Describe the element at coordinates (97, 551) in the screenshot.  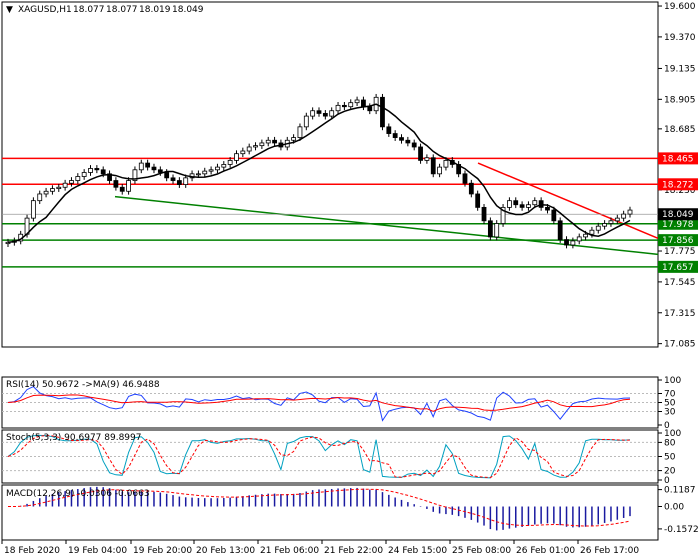
I see `time-tick-label: 19 Feb 04:00` at that location.